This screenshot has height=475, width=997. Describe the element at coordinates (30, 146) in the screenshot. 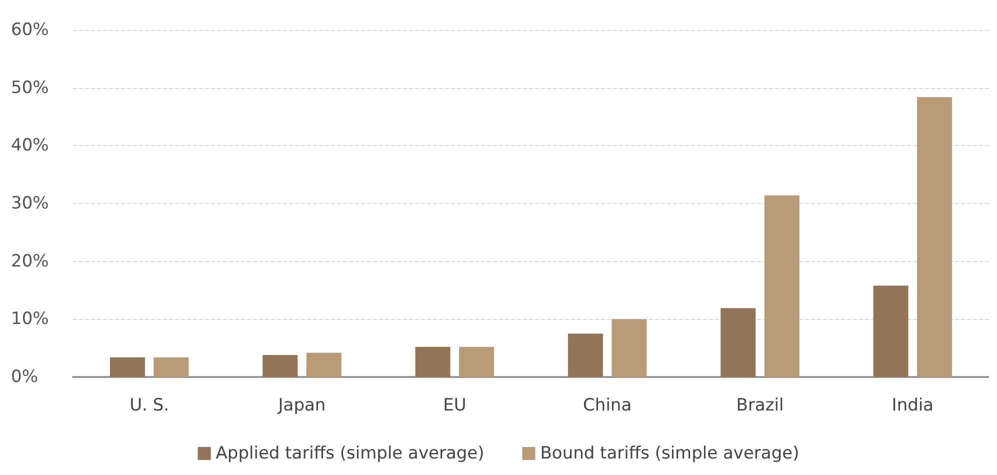

I see `y-tick-label: 40%` at that location.